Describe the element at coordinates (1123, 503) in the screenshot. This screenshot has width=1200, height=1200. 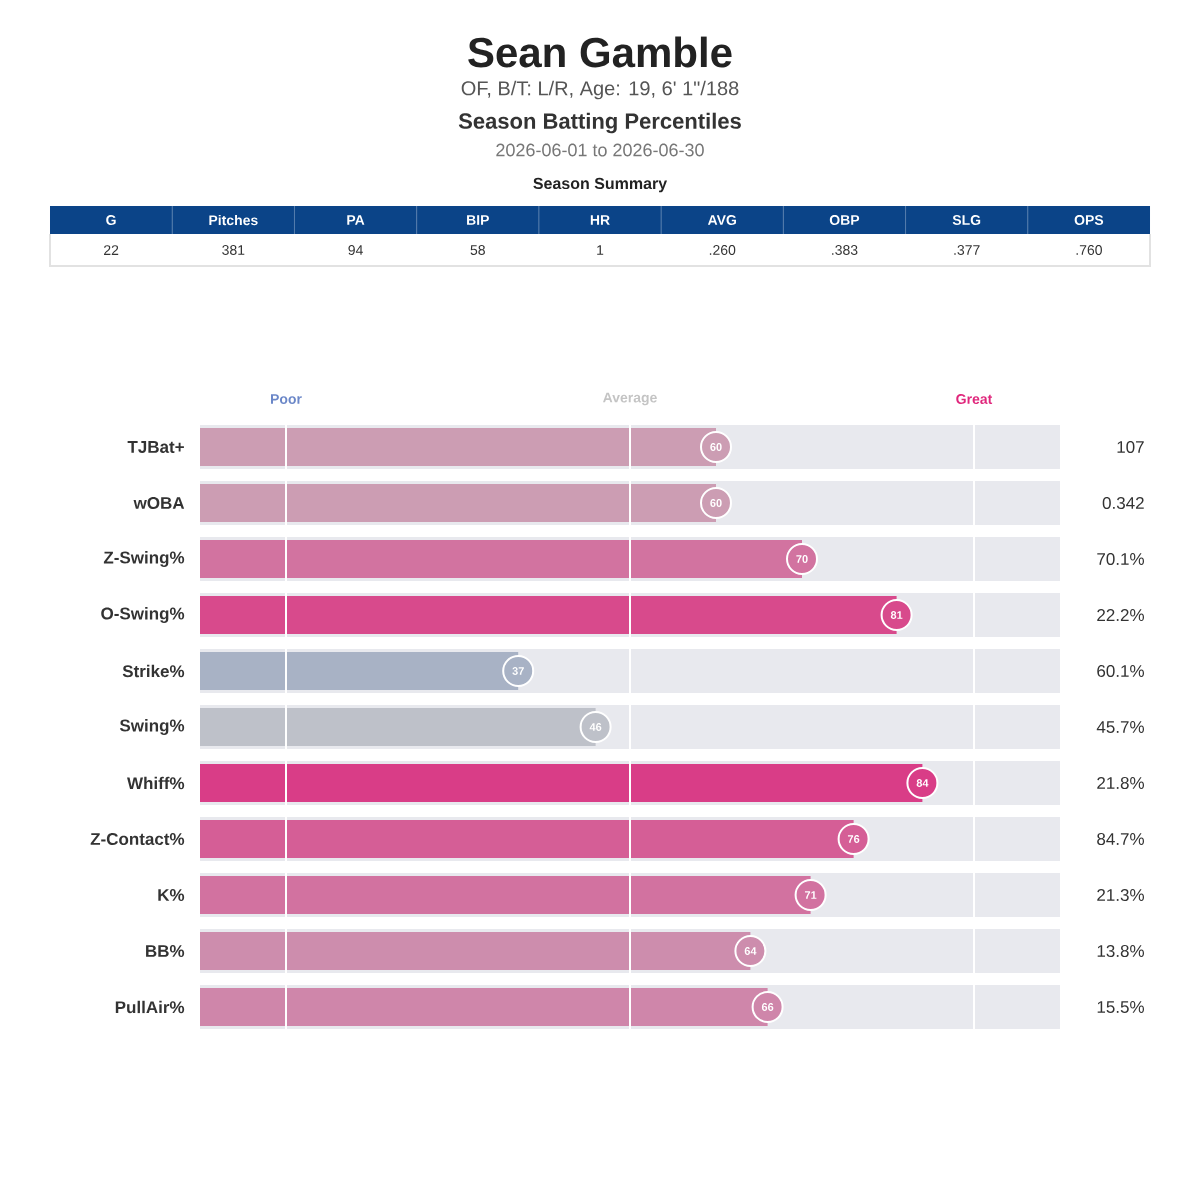
I see `text: 0.342` at that location.